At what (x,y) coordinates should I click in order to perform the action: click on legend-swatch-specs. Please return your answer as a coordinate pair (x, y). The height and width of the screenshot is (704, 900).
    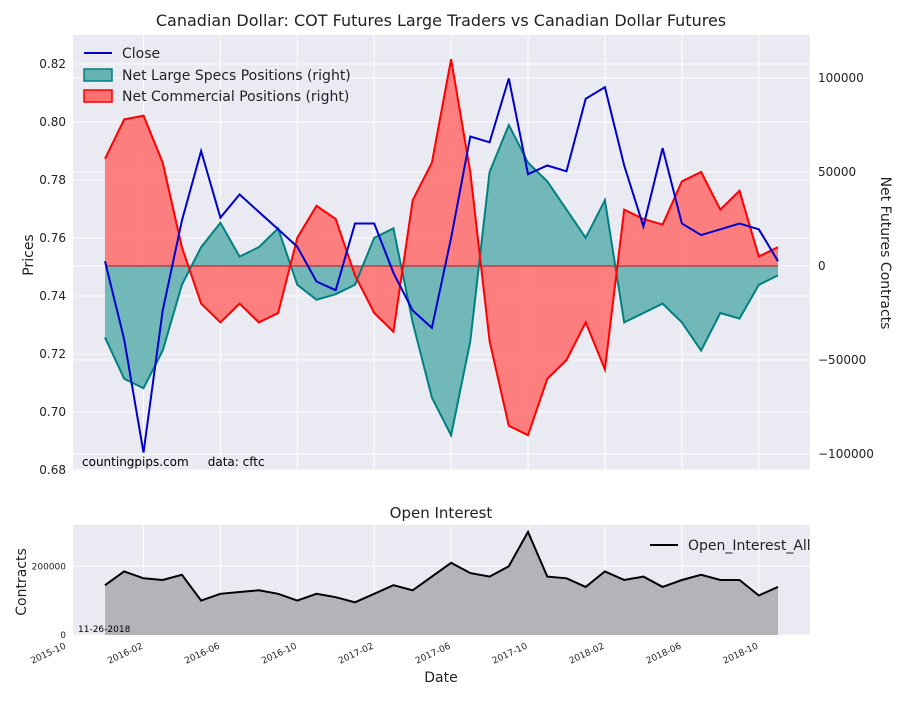
    Looking at the image, I should click on (98, 75).